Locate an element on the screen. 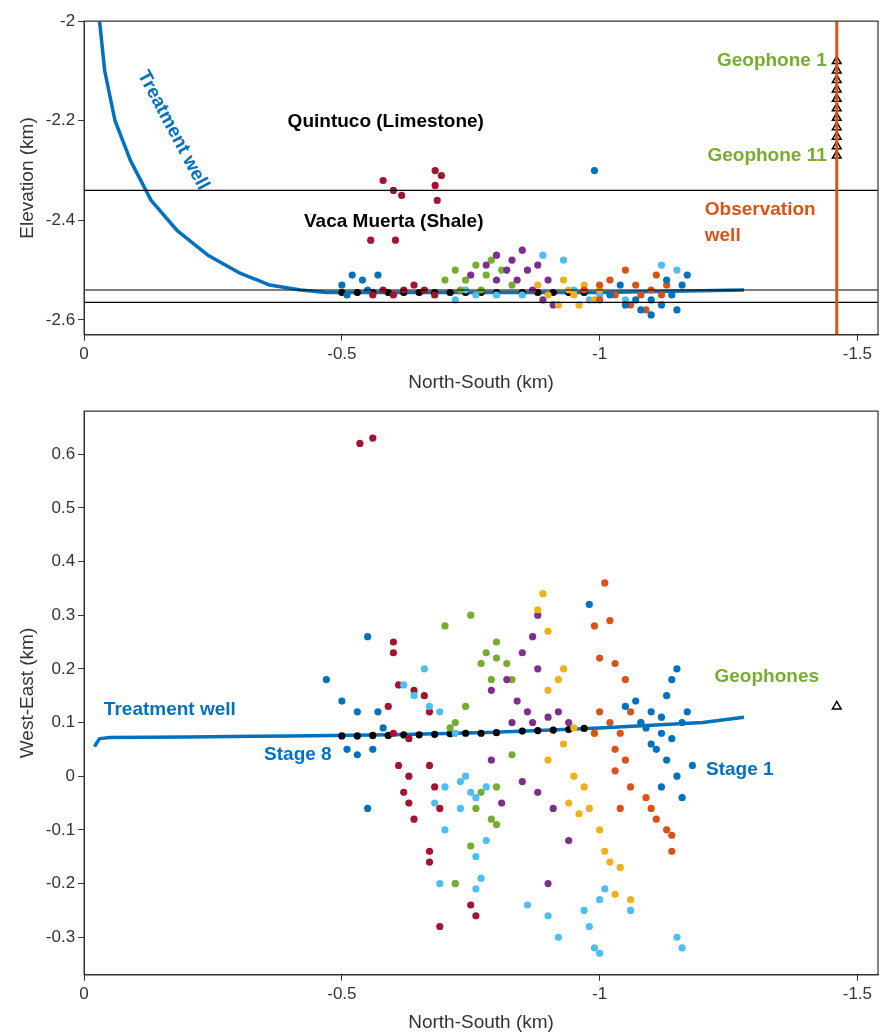 The width and height of the screenshot is (896, 1034). y-axis-title: West-East (km) is located at coordinates (26, 693).